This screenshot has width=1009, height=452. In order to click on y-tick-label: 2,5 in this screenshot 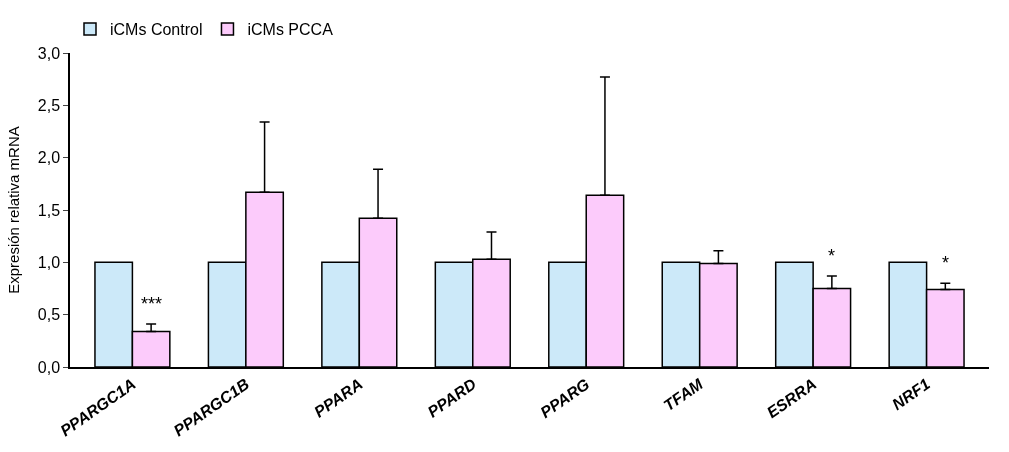, I will do `click(49, 105)`.